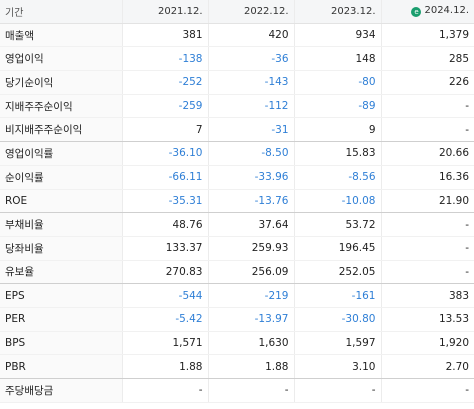 The width and height of the screenshot is (474, 409). What do you see at coordinates (165, 82) in the screenshot?
I see `table-cell: -252` at bounding box center [165, 82].